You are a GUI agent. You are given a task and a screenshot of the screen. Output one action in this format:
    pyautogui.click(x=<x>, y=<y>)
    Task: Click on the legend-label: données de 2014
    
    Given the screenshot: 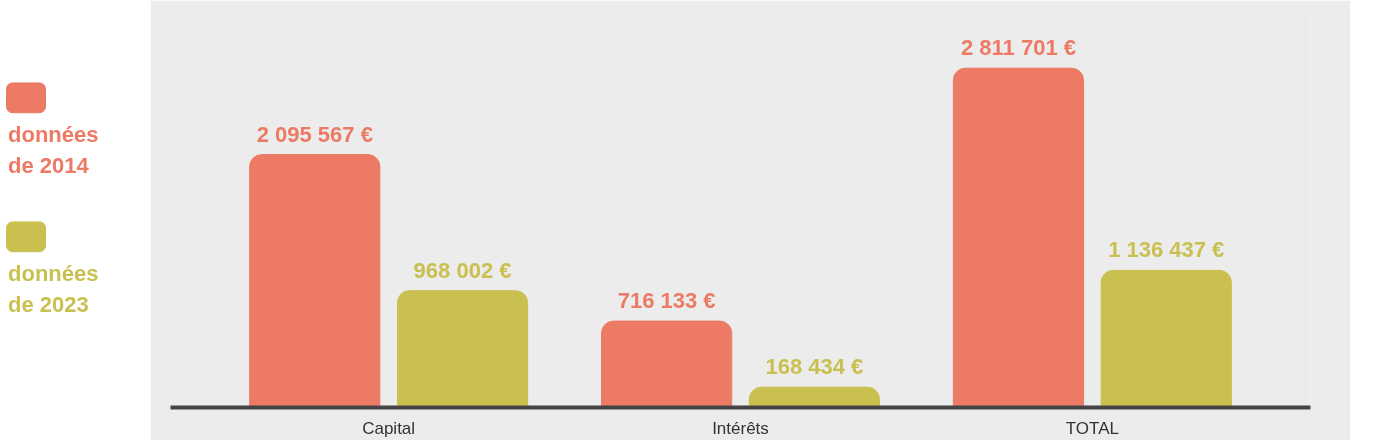 What is the action you would take?
    pyautogui.click(x=53, y=149)
    